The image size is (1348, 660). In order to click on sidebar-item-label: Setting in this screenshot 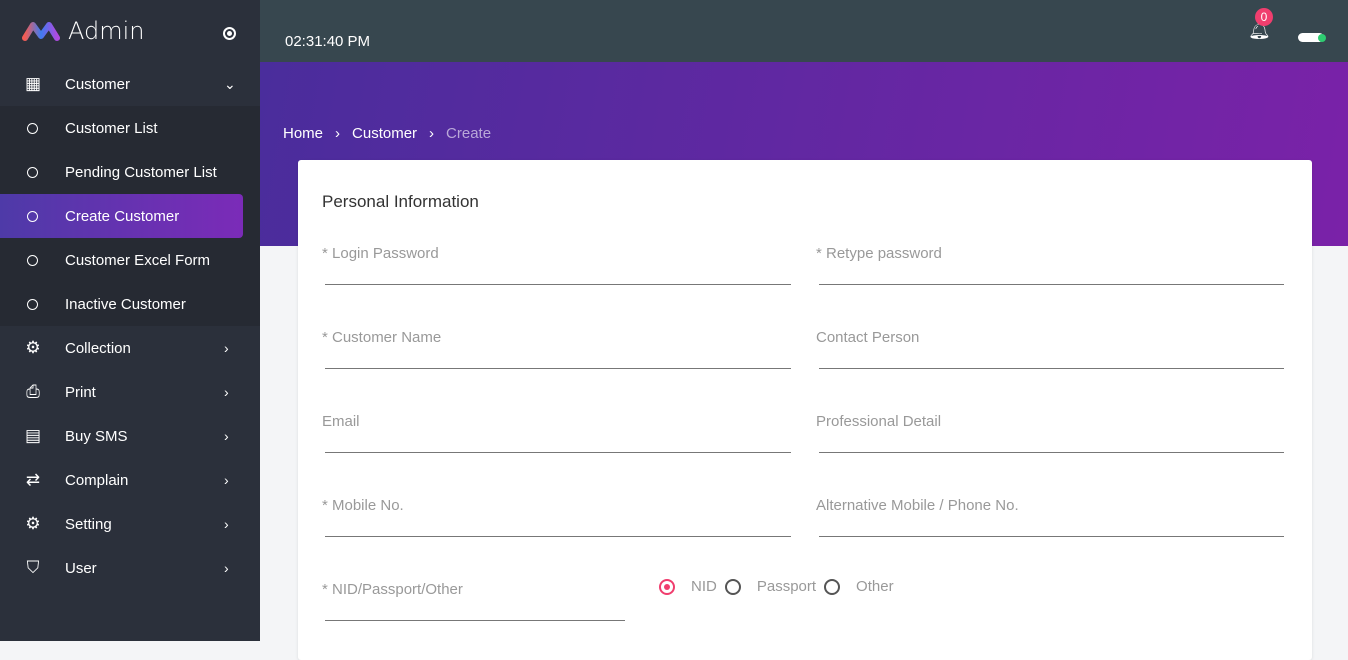, I will do `click(88, 524)`.